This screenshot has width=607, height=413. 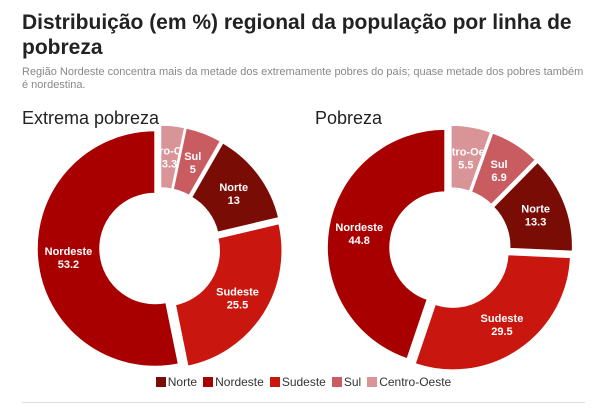 I want to click on legend-swatch-centro-oeste, so click(x=372, y=382).